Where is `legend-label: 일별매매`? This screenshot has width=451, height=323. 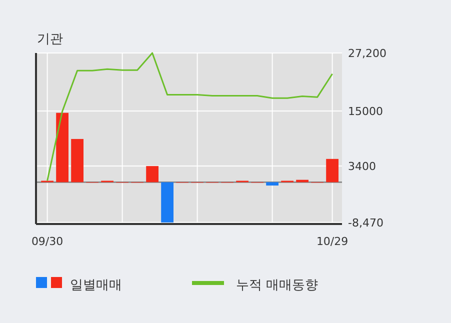 legend-label: 일별매매 is located at coordinates (96, 285).